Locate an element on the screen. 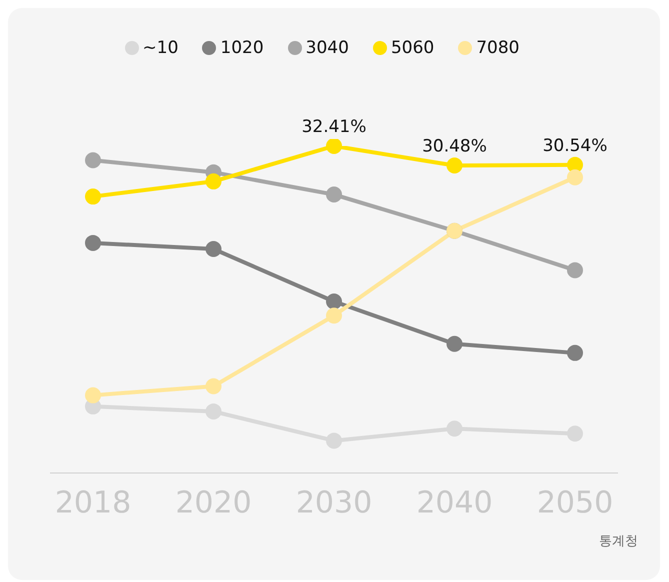 This screenshot has width=669, height=582. legend-label: 1020 is located at coordinates (242, 48).